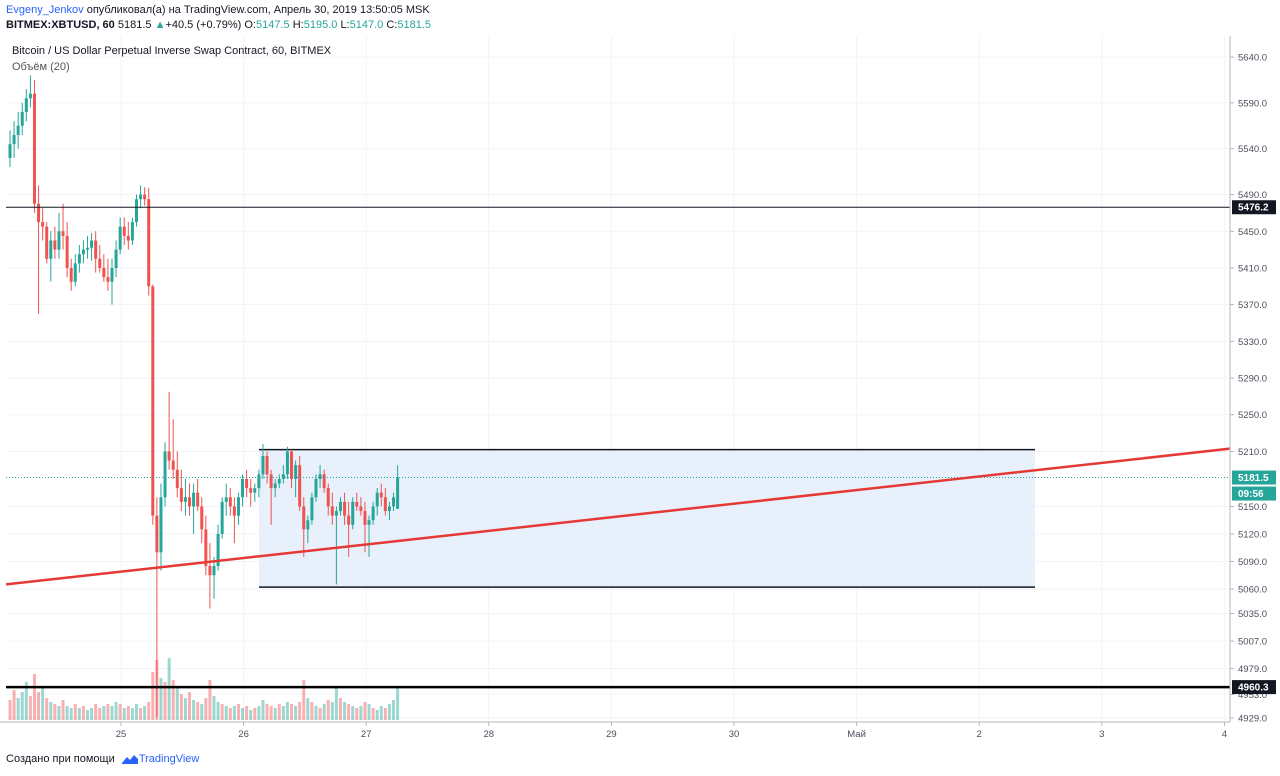 The image size is (1280, 776). I want to click on high-label: H:, so click(298, 25).